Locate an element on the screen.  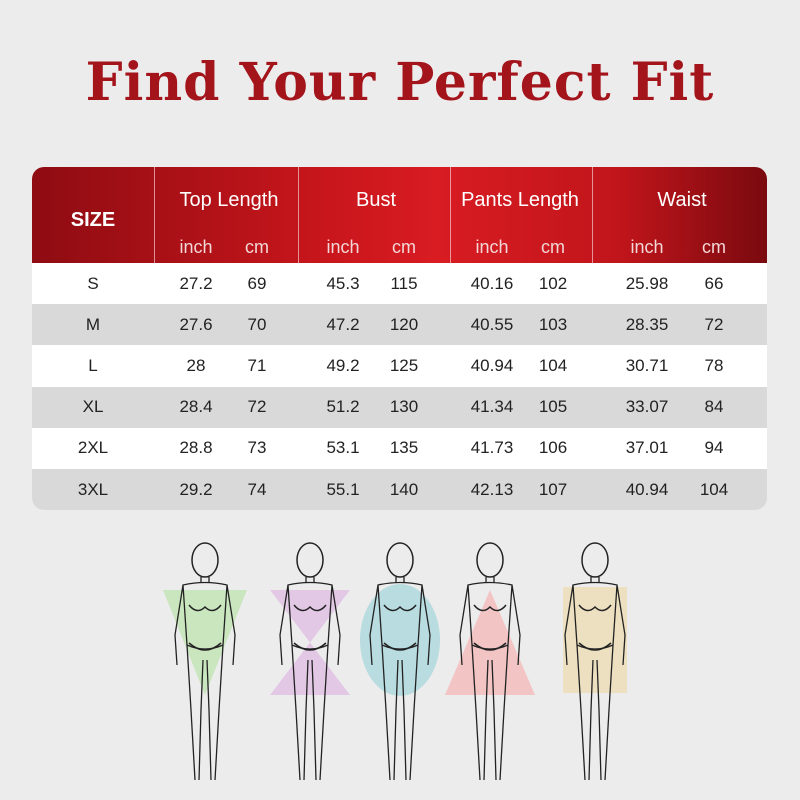
value-cell: 106 is located at coordinates (553, 448).